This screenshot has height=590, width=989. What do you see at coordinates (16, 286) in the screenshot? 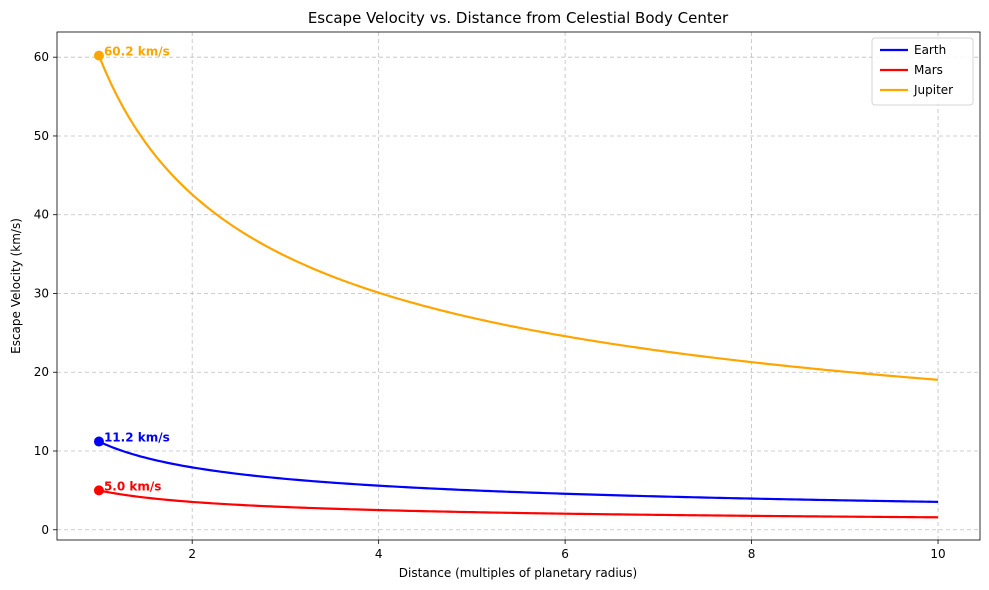
I see `y-axis-label: Escape Velocity (km/s)` at bounding box center [16, 286].